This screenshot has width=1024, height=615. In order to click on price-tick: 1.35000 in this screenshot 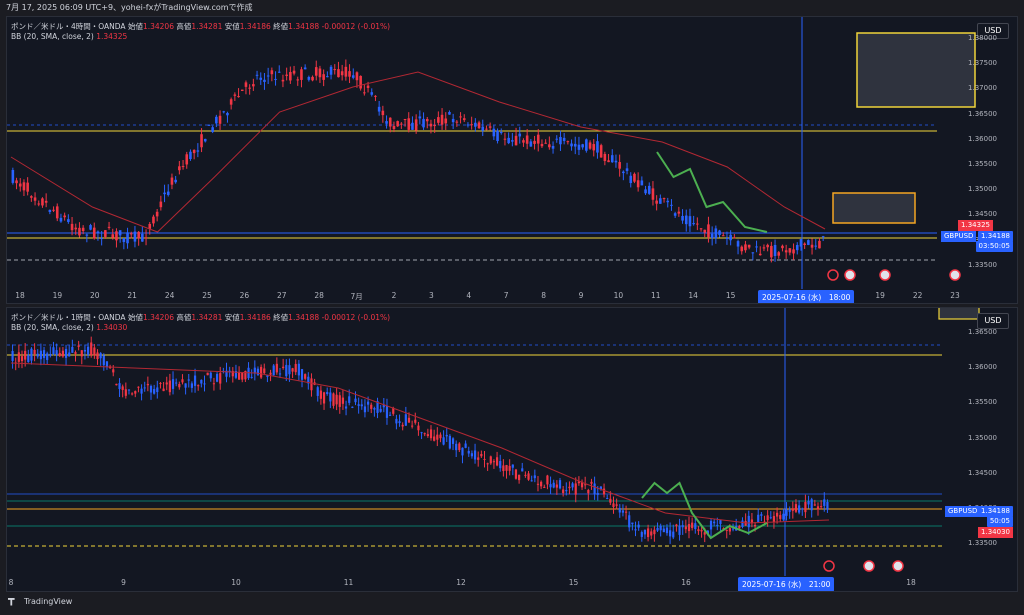, I will do `click(982, 189)`.